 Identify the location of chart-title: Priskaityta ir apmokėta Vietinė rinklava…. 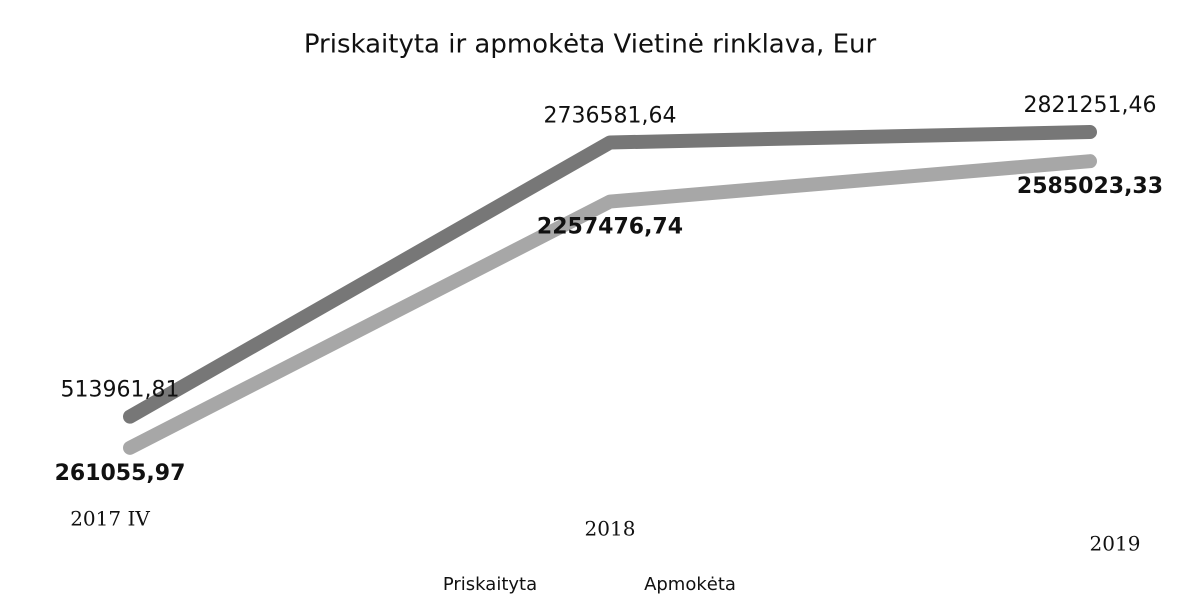
(590, 45).